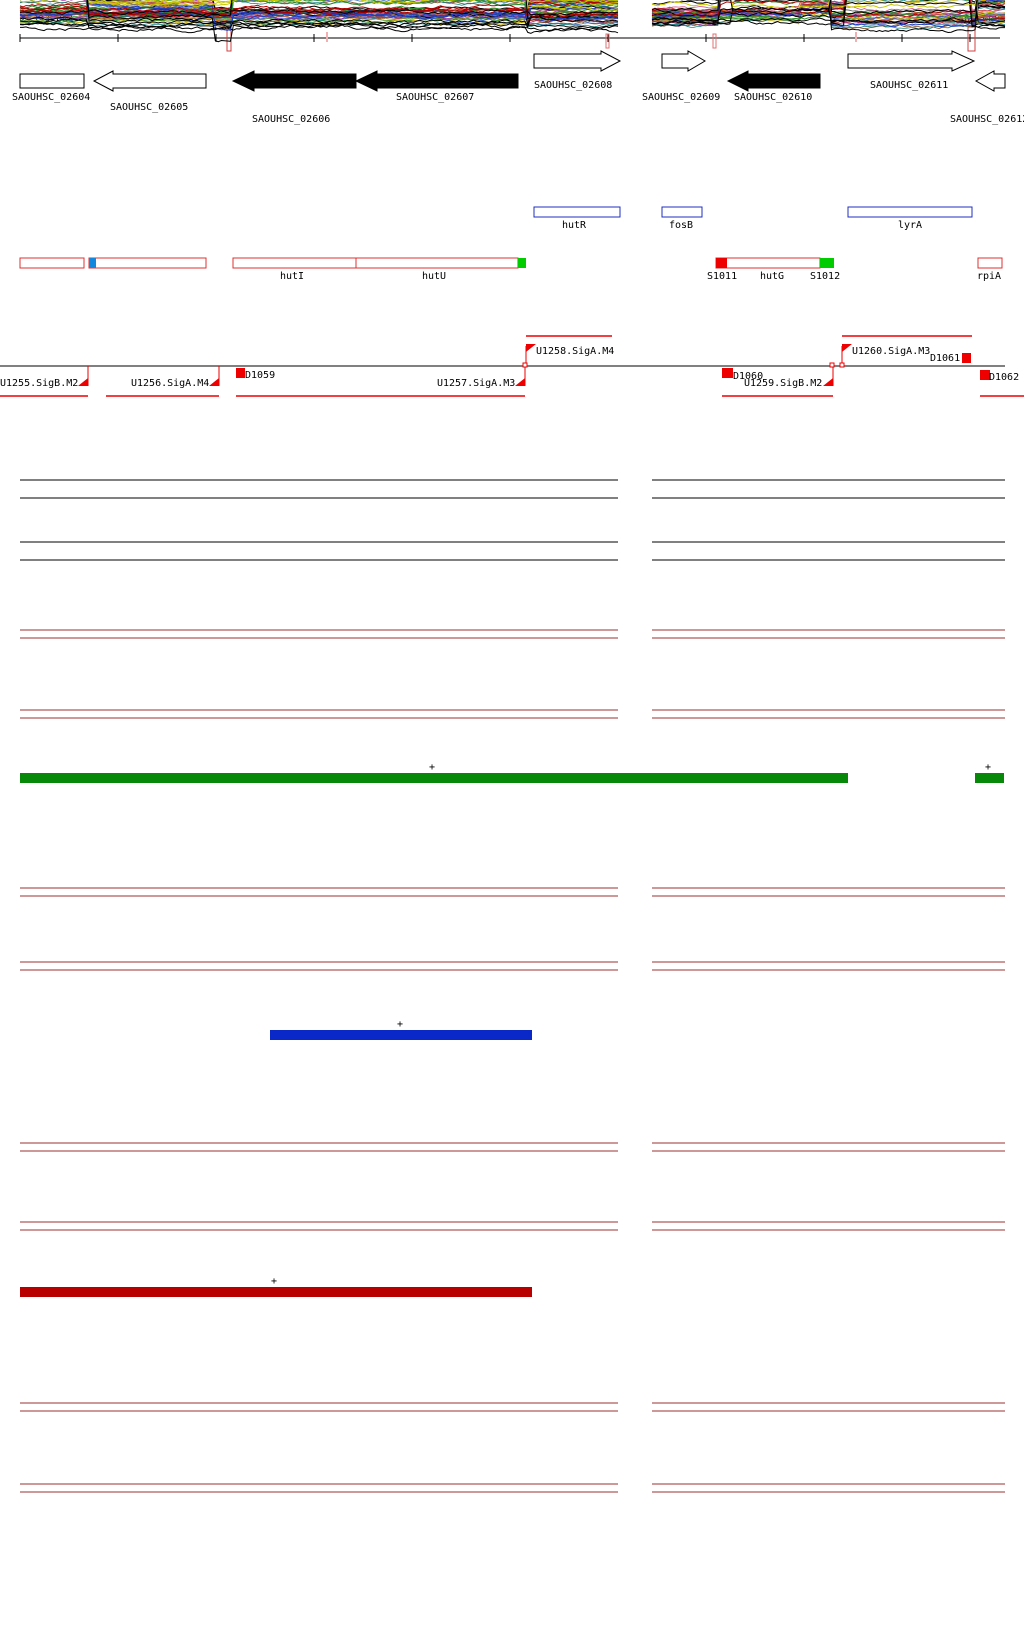  What do you see at coordinates (987, 97) in the screenshot?
I see `gene-saouhsc-02612: SAOUHSC_02612` at bounding box center [987, 97].